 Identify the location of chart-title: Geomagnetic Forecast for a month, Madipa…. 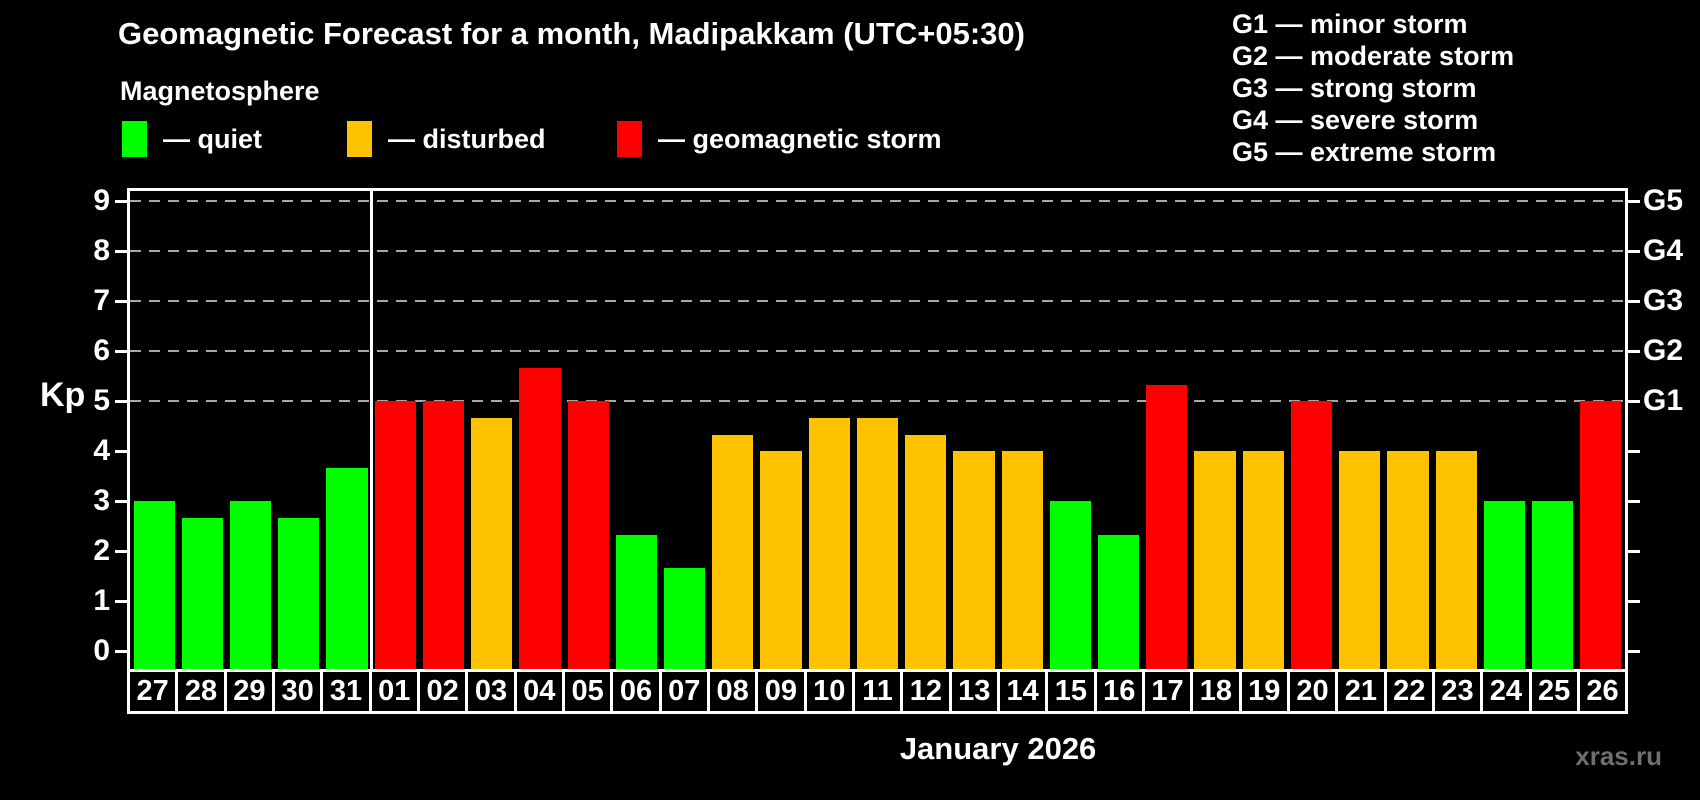
(571, 33).